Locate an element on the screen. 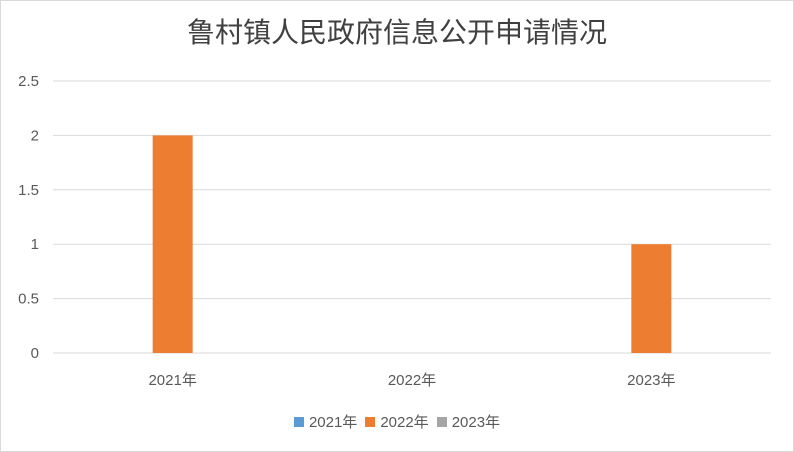 The height and width of the screenshot is (452, 794). legend-item: 2023年 is located at coordinates (468, 421).